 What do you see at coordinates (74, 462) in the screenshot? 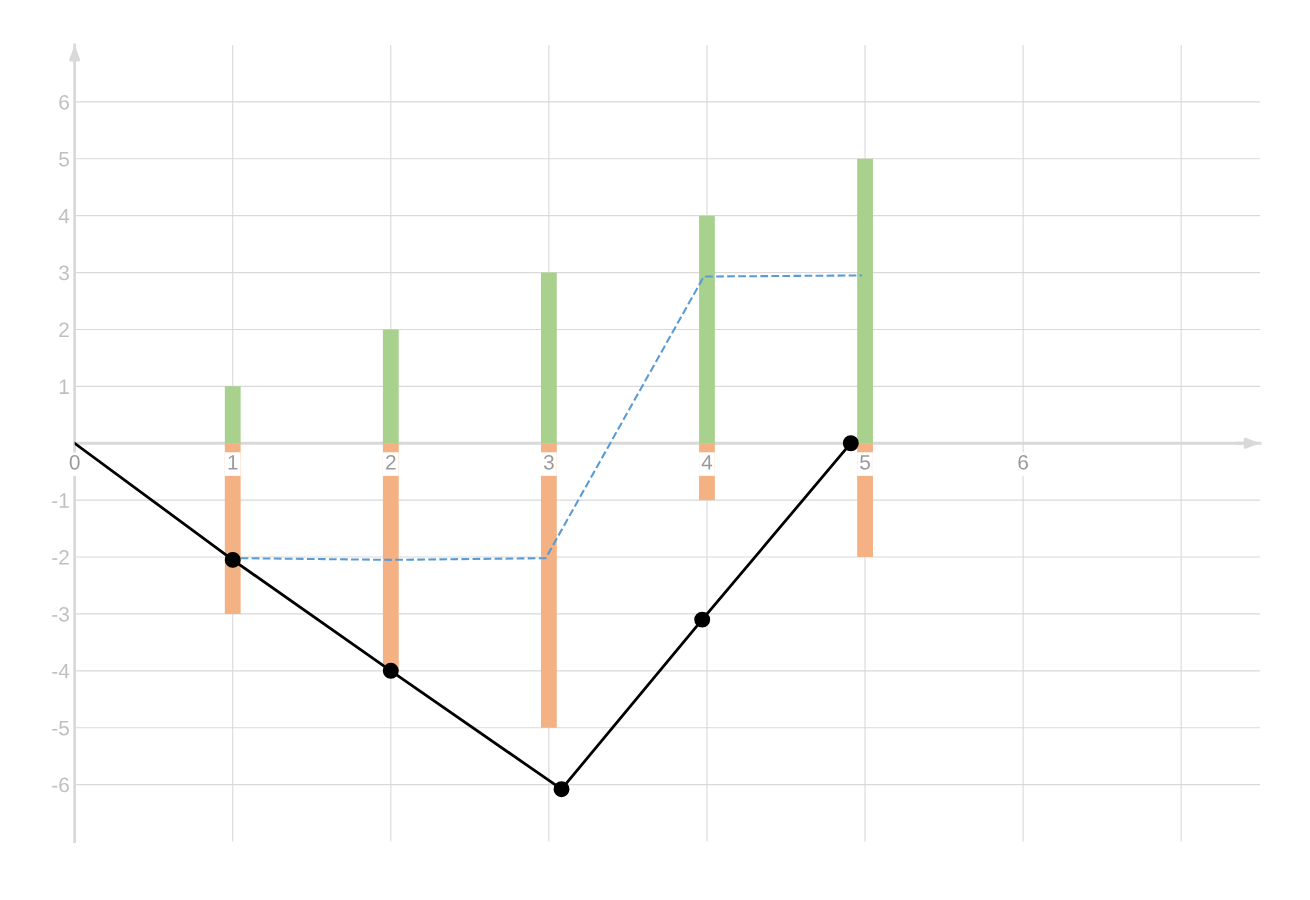
I see `x-tick-label: 0` at bounding box center [74, 462].